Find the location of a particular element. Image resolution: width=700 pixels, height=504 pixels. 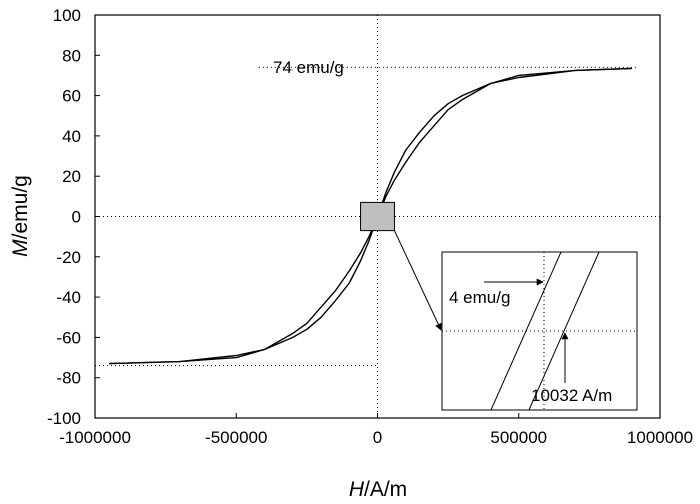

x-tick-label: -500000 is located at coordinates (236, 437).